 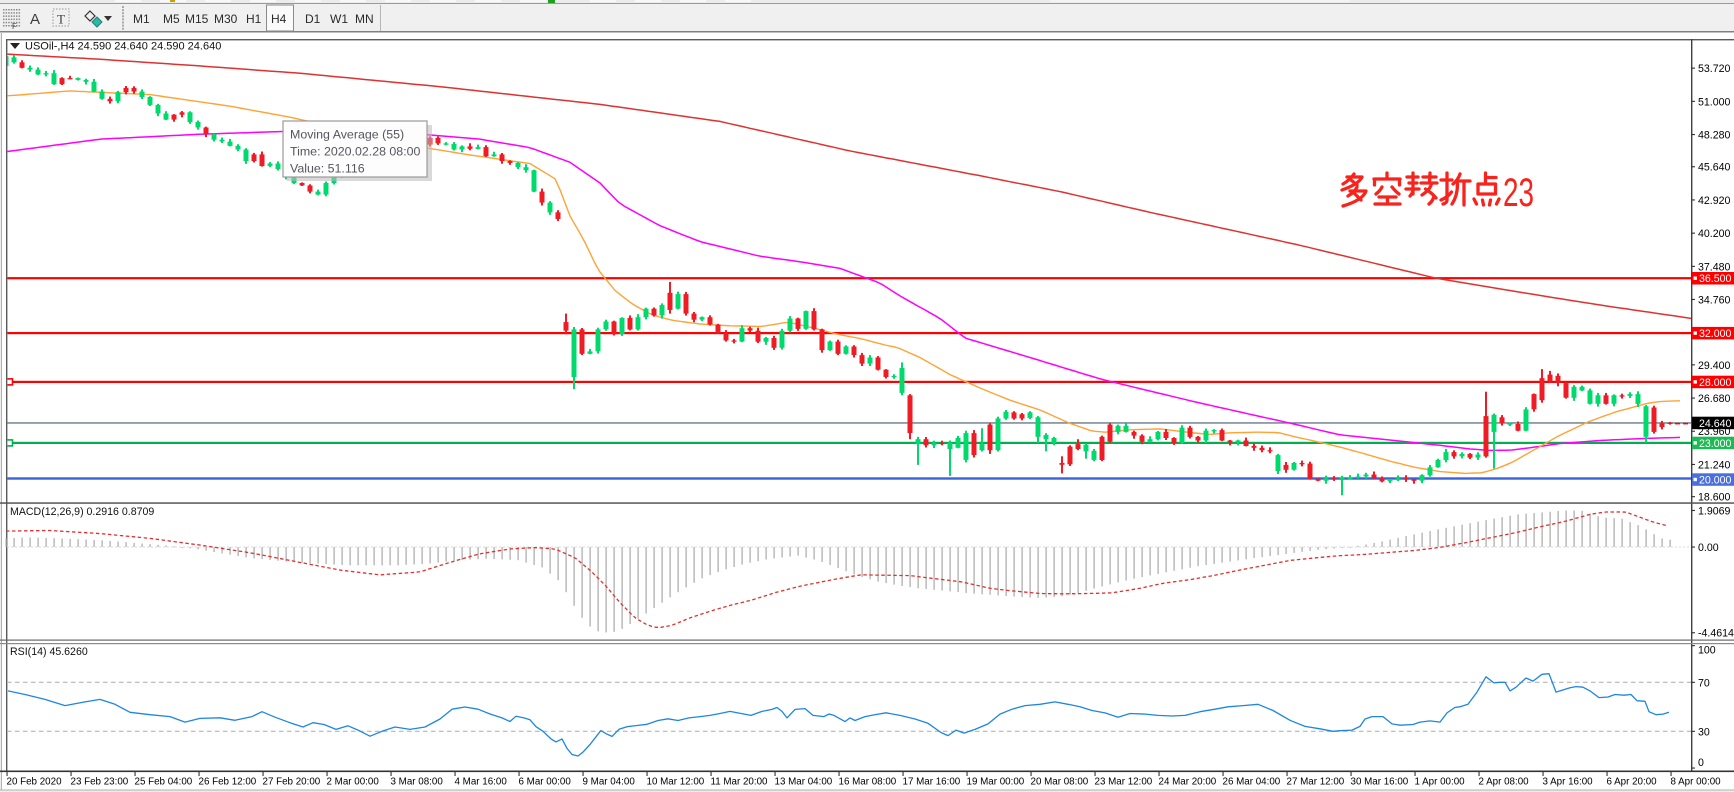 I want to click on svg-text: 30 Mar 16:00, so click(x=1380, y=782).